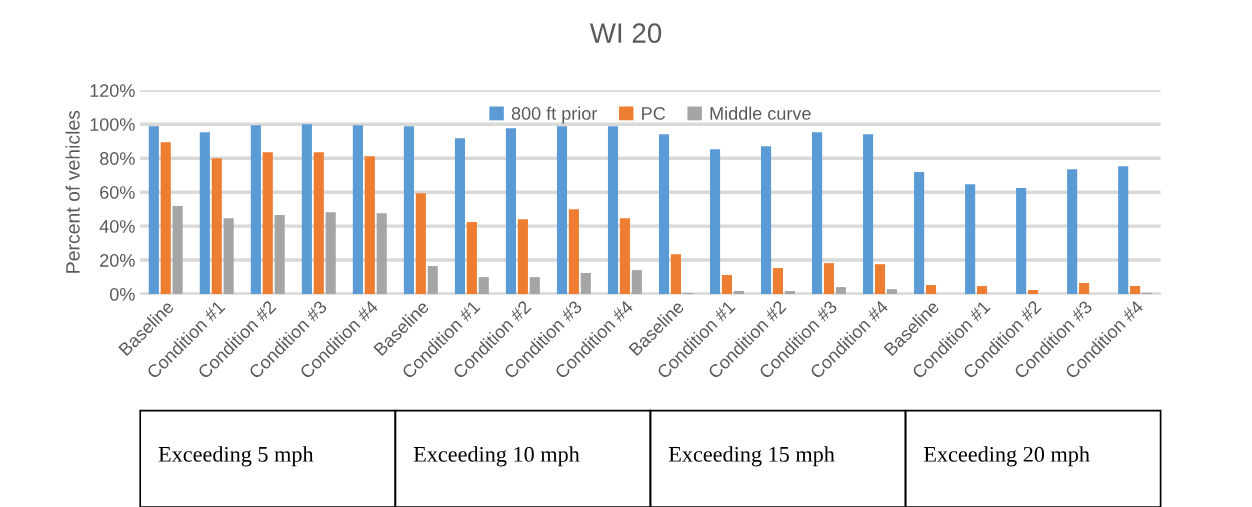  I want to click on legend-label: Middle curve, so click(760, 113).